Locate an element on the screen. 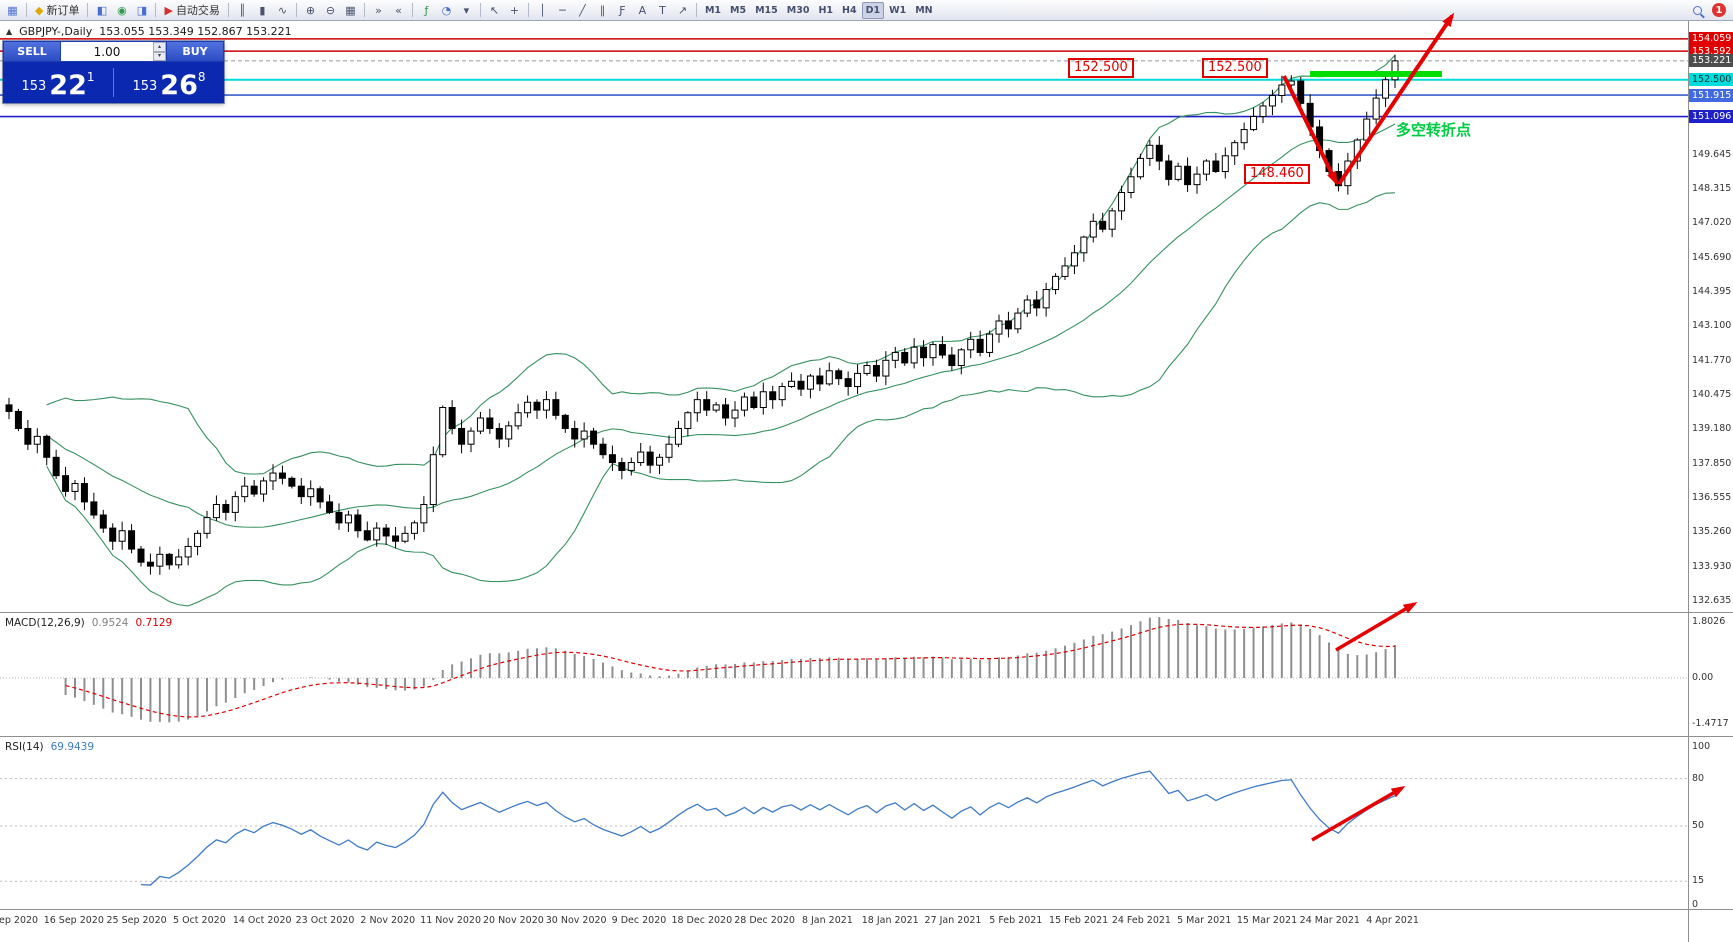 The width and height of the screenshot is (1733, 942). indicators-icon: ƒ is located at coordinates (426, 10).